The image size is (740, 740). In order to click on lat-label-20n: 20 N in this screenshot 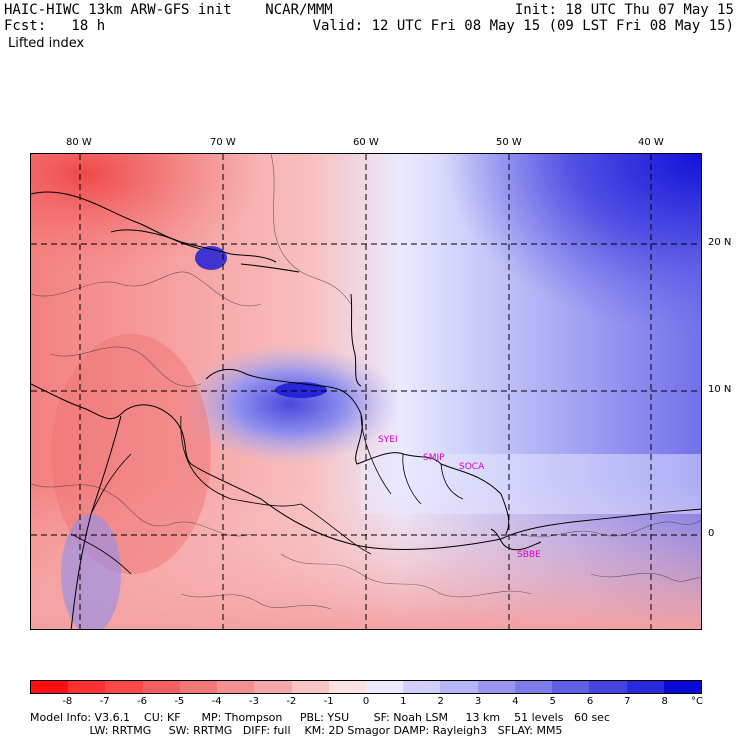, I will do `click(720, 242)`.